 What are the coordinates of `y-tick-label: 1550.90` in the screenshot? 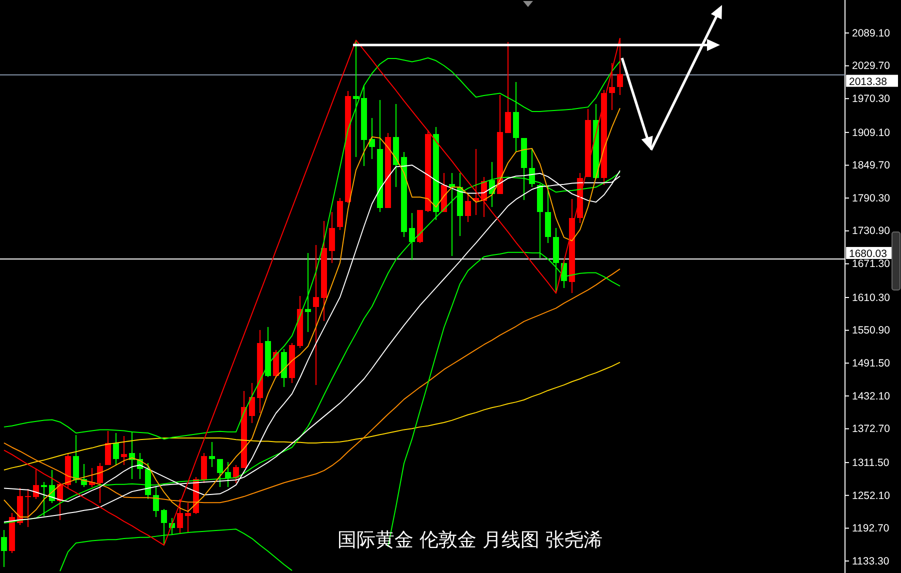 It's located at (871, 330).